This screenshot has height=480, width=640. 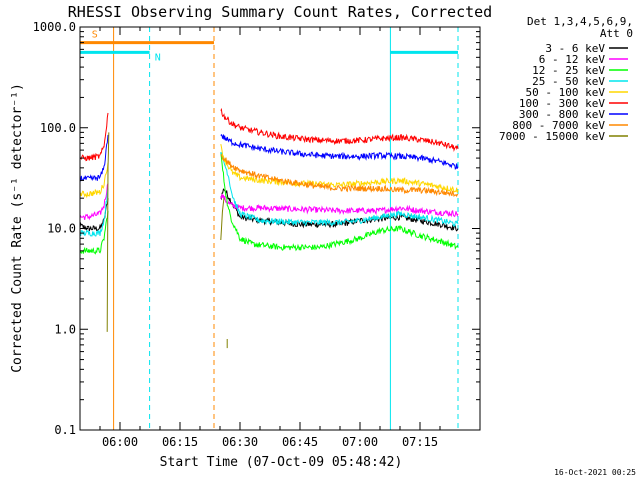 What do you see at coordinates (572, 59) in the screenshot?
I see `legend-label-1: 6 - 12 keV` at bounding box center [572, 59].